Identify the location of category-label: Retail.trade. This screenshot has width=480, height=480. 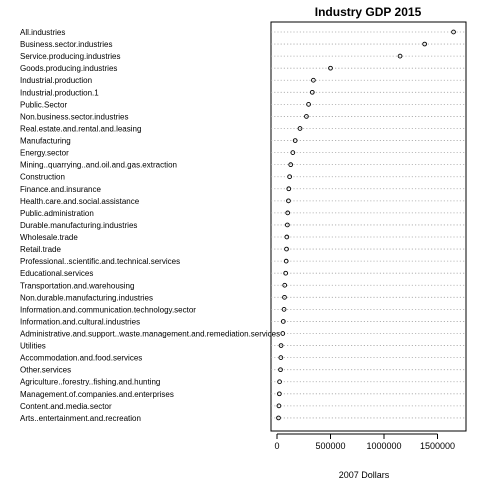
(40, 249).